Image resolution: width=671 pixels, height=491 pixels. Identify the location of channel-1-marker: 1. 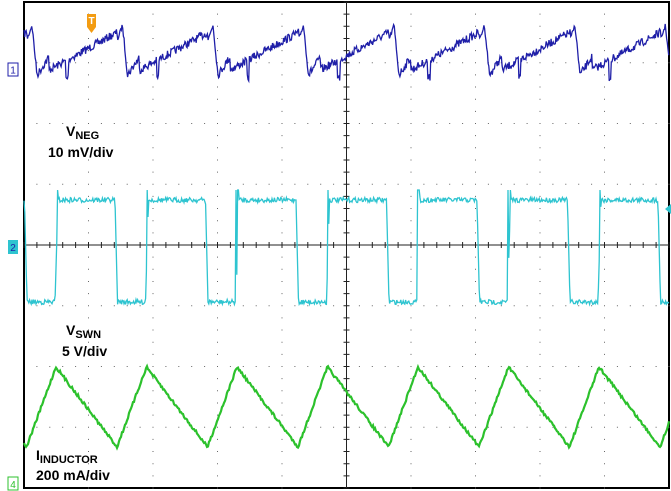
(13, 70).